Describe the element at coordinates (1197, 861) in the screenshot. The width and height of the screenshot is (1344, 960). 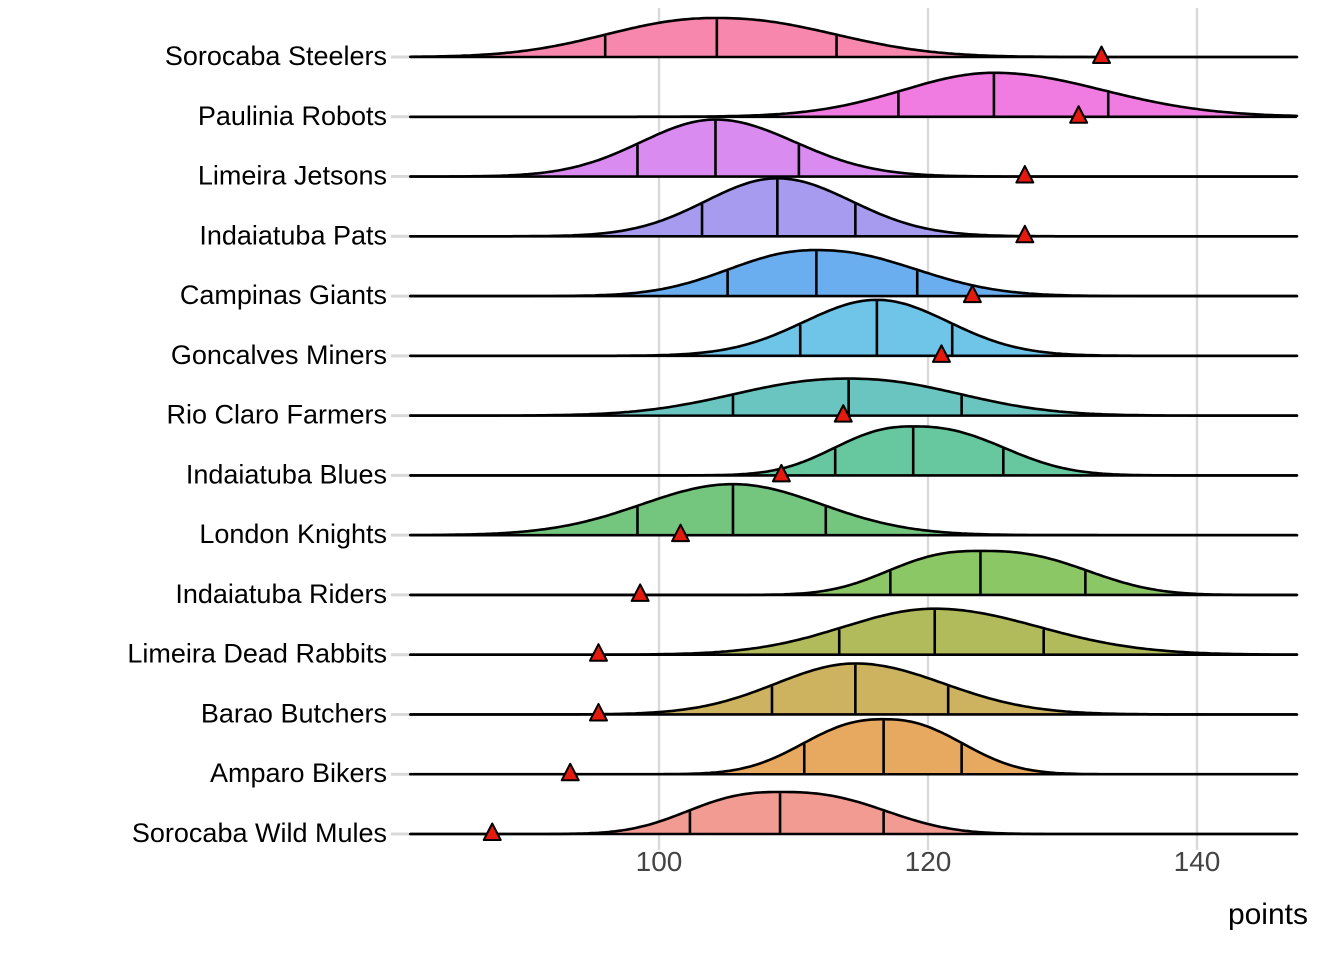
I see `x-tick-label-140: 140` at that location.